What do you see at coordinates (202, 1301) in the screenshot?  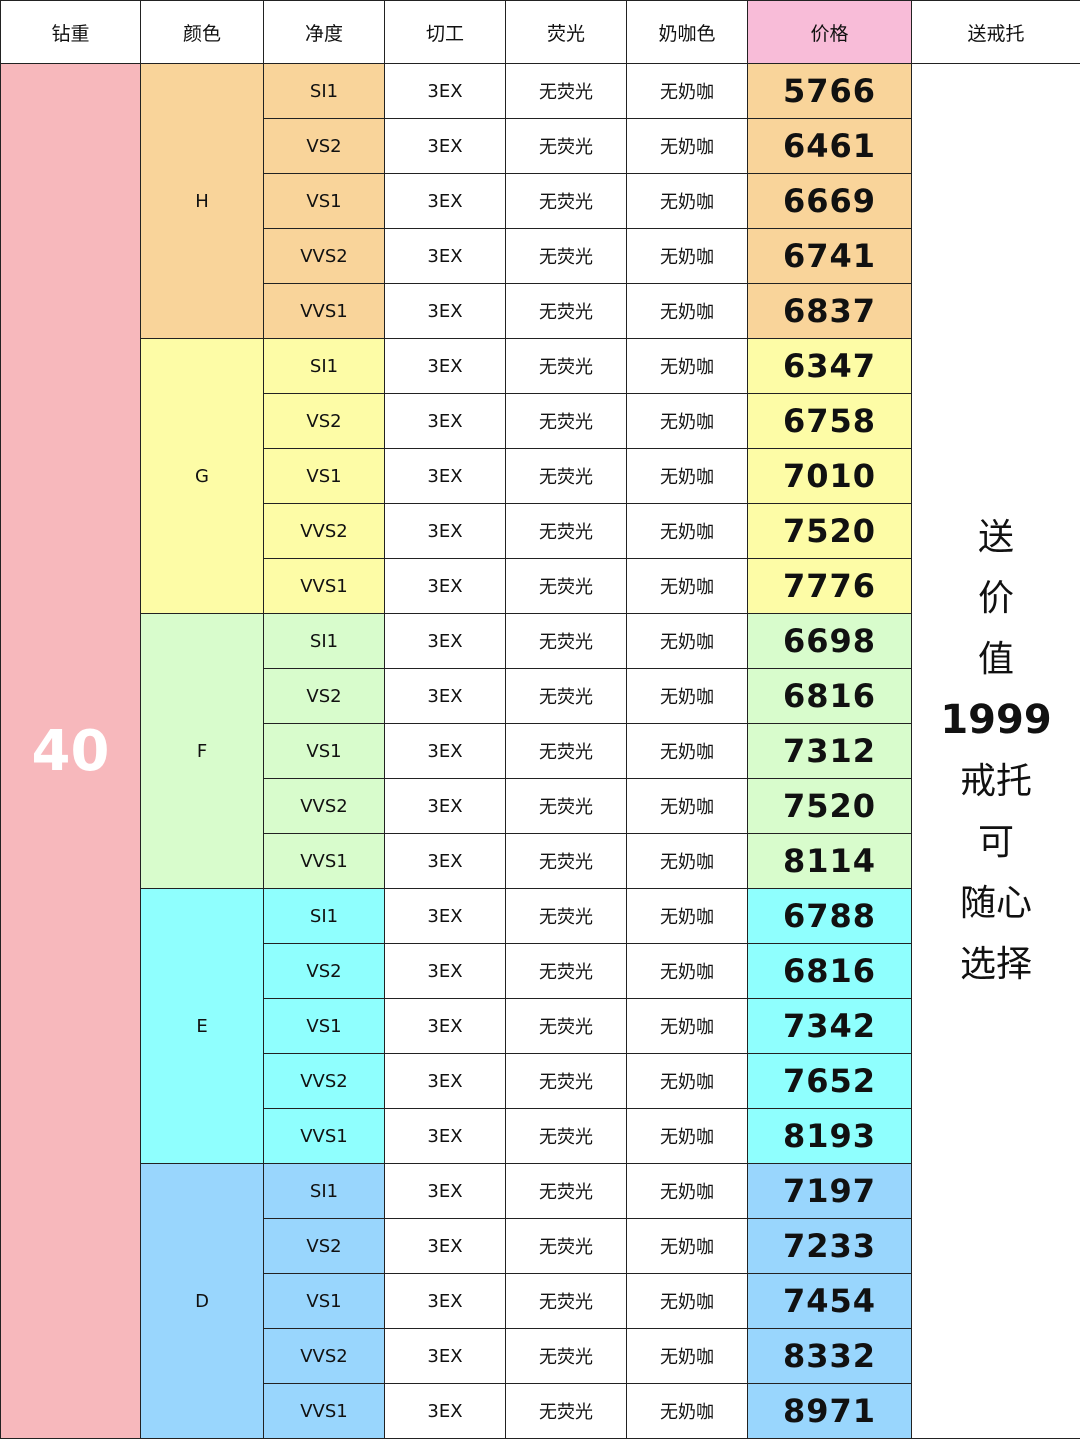 I see `color-grade-cell: D` at bounding box center [202, 1301].